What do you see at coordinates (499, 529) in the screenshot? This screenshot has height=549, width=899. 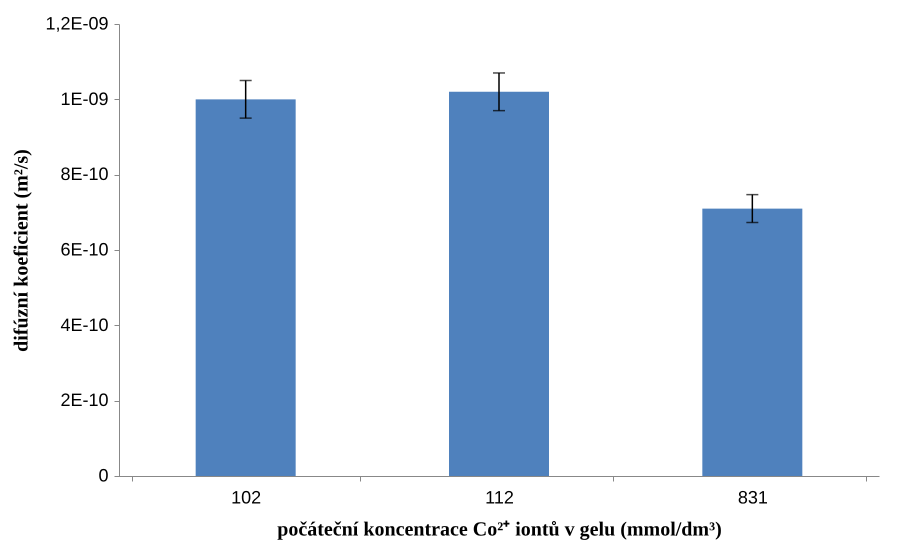 I see `x-axis-title: počáteční koncentrace Co²⁺ iontů v gelu (mmol/dm³)` at bounding box center [499, 529].